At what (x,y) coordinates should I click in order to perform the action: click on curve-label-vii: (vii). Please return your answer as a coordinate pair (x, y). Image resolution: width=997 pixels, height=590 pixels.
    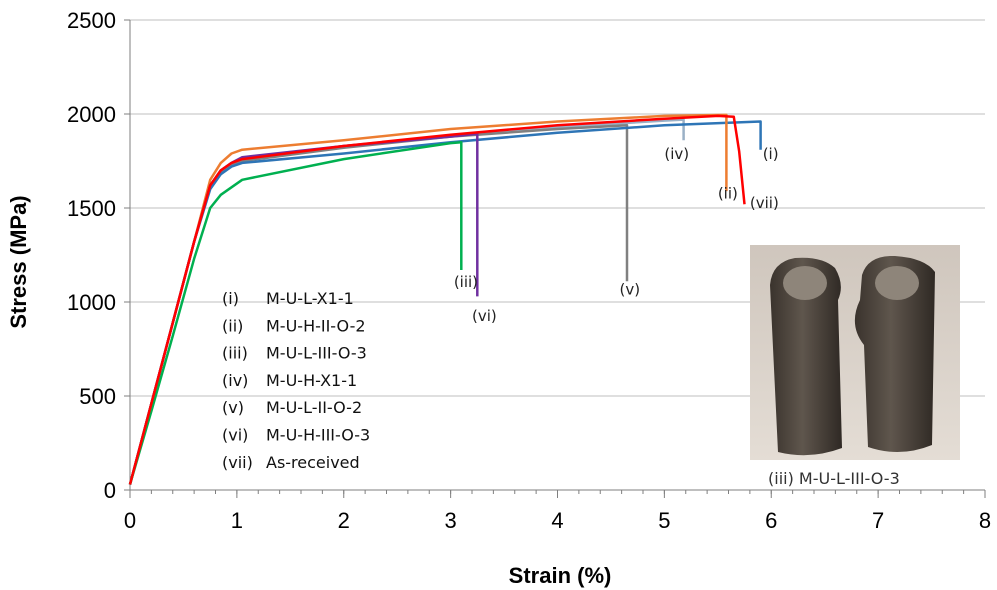
    Looking at the image, I should click on (764, 203).